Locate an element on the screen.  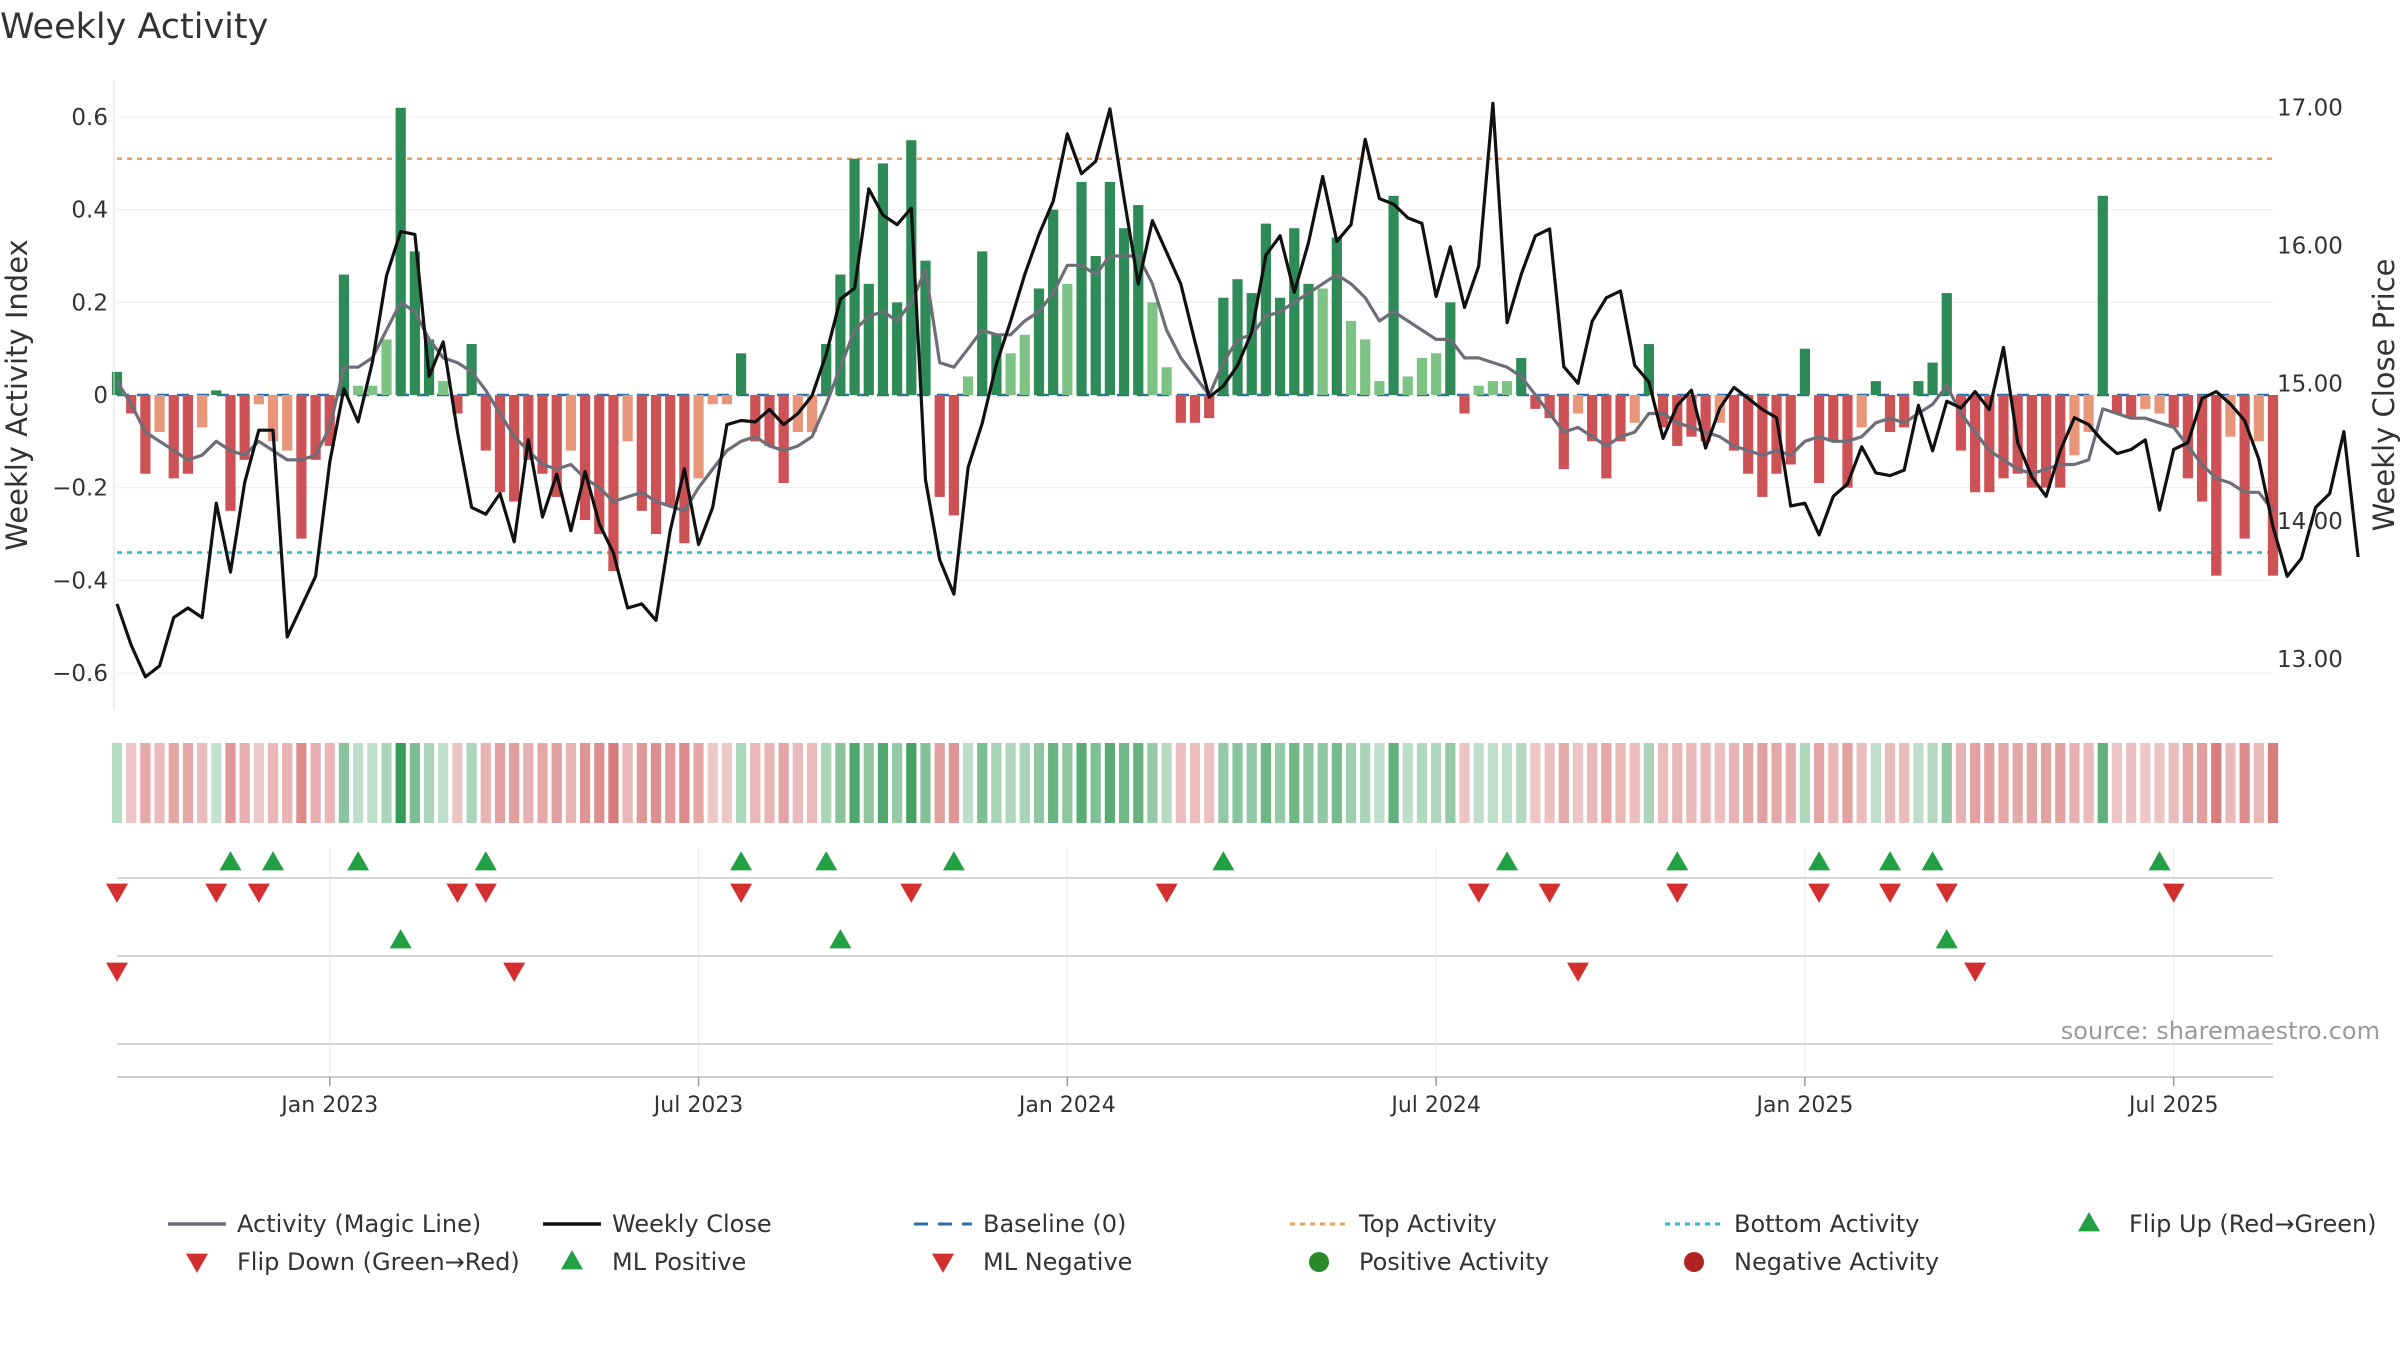
legend-label: Top Activity is located at coordinates (1427, 1224).